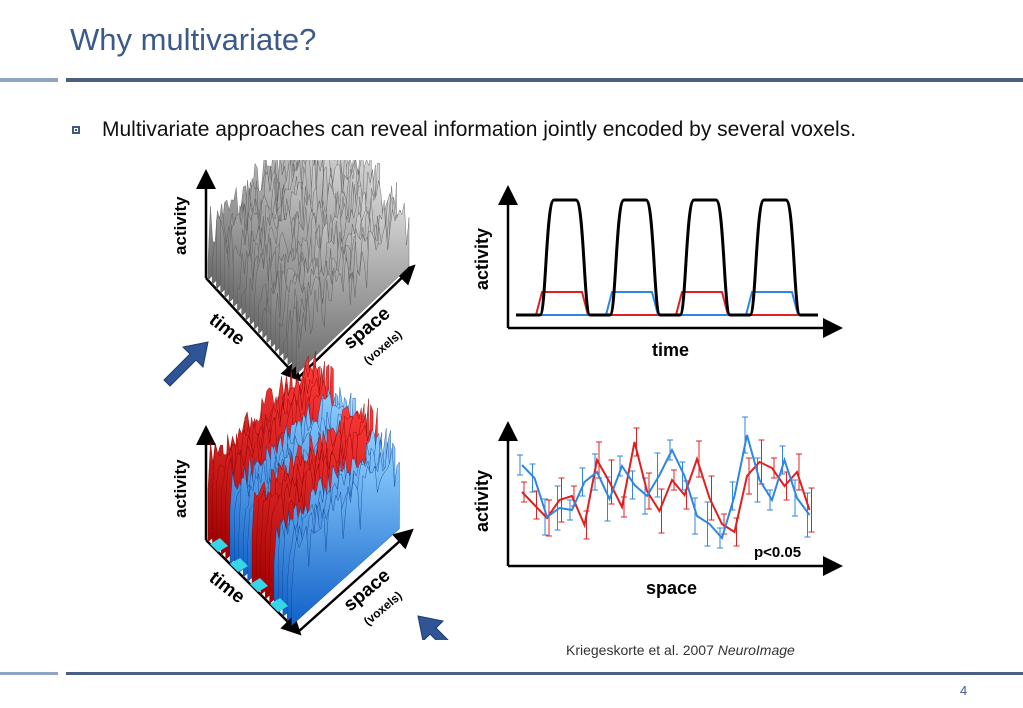  I want to click on title-rule, so click(544, 80).